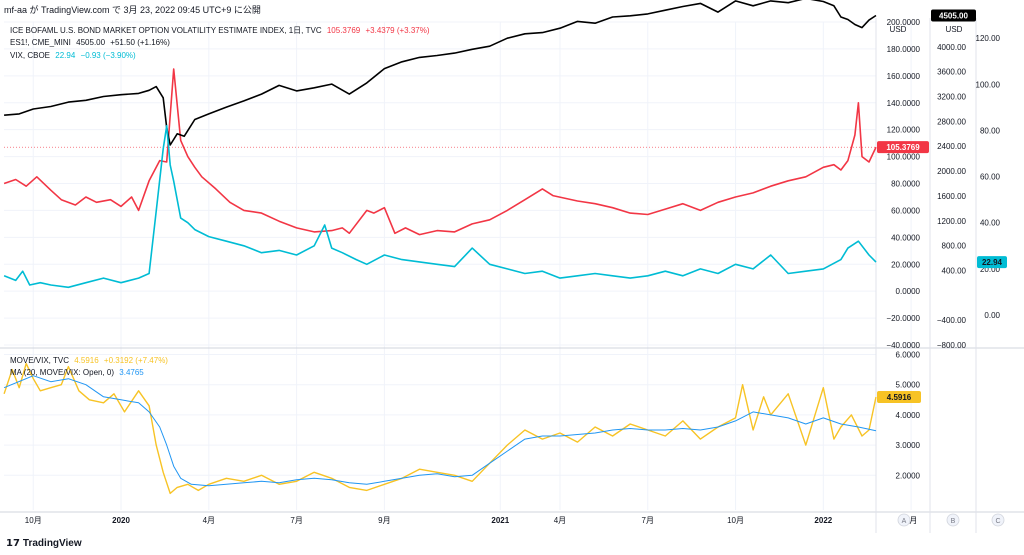  Describe the element at coordinates (951, 121) in the screenshot. I see `axis-b-tick-label: 2800.00` at that location.